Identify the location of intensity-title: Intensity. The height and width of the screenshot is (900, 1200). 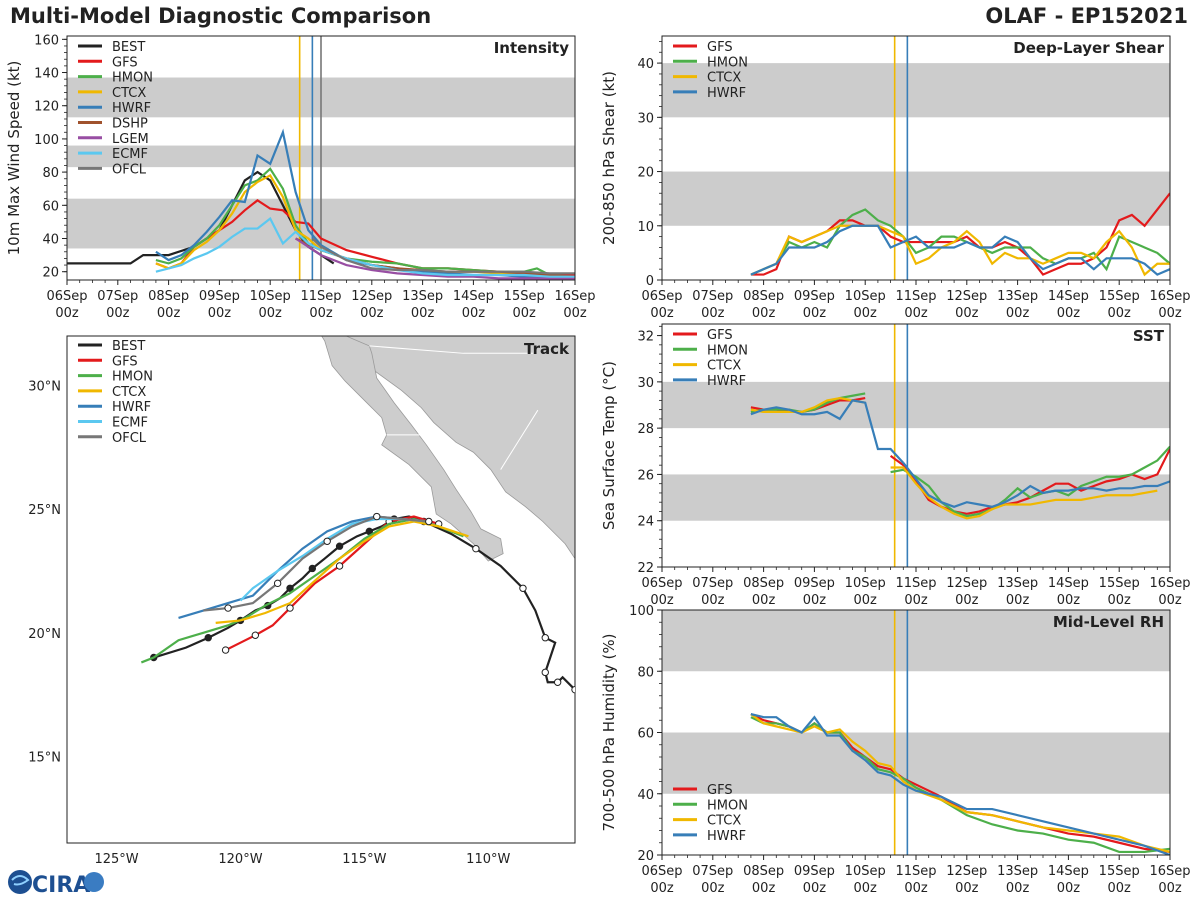
(532, 48).